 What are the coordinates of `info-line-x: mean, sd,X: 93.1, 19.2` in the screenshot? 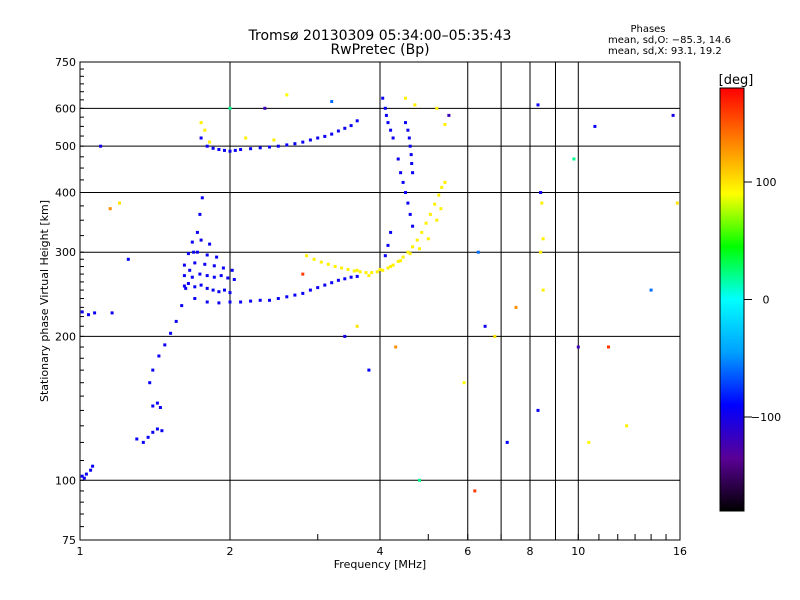 It's located at (665, 51).